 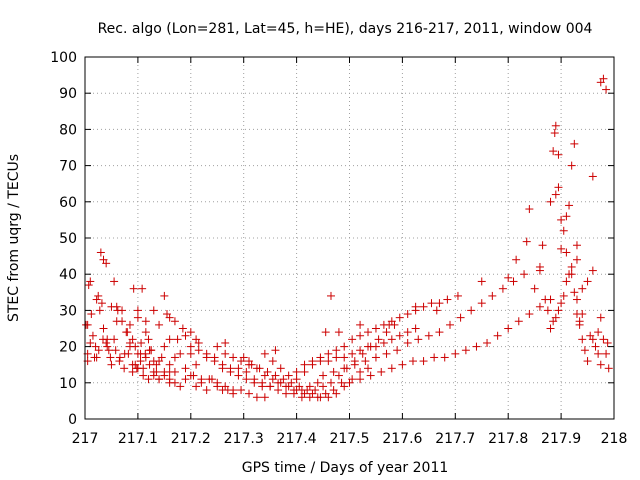 What do you see at coordinates (63, 239) in the screenshot?
I see `y-tick-labels: 0 10 20 30 40 50 60 70 80 90 100` at bounding box center [63, 239].